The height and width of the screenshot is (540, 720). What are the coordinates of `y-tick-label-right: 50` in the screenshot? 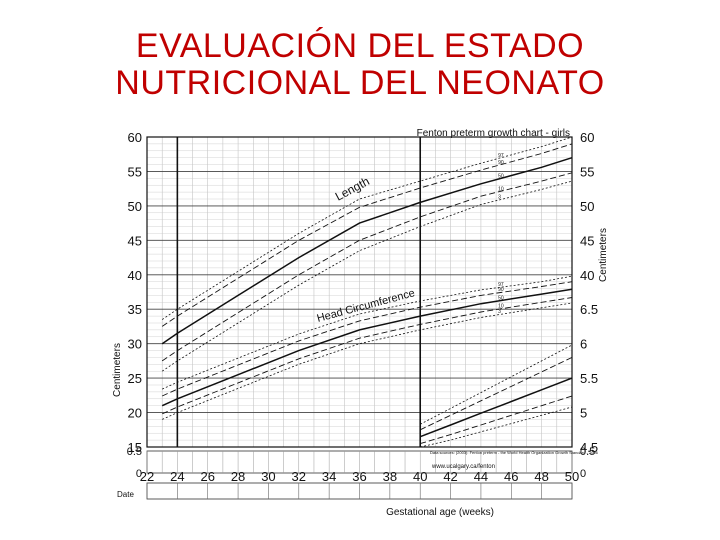 It's located at (587, 206).